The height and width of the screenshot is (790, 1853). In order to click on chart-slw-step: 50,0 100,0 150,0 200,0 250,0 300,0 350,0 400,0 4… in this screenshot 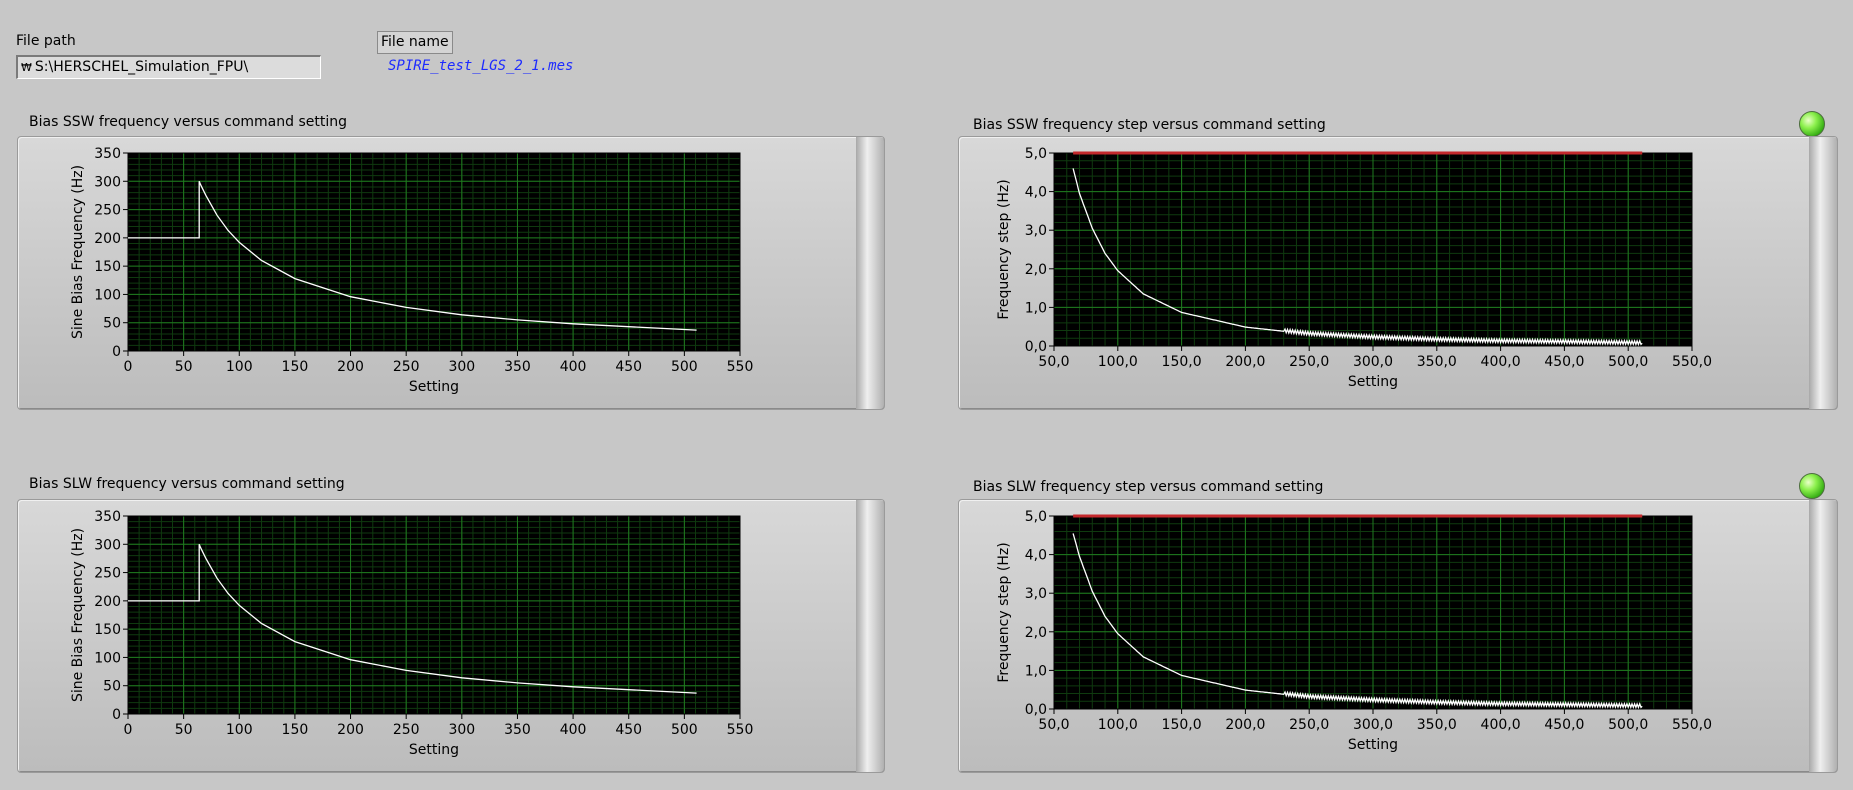, I will do `click(1354, 631)`.